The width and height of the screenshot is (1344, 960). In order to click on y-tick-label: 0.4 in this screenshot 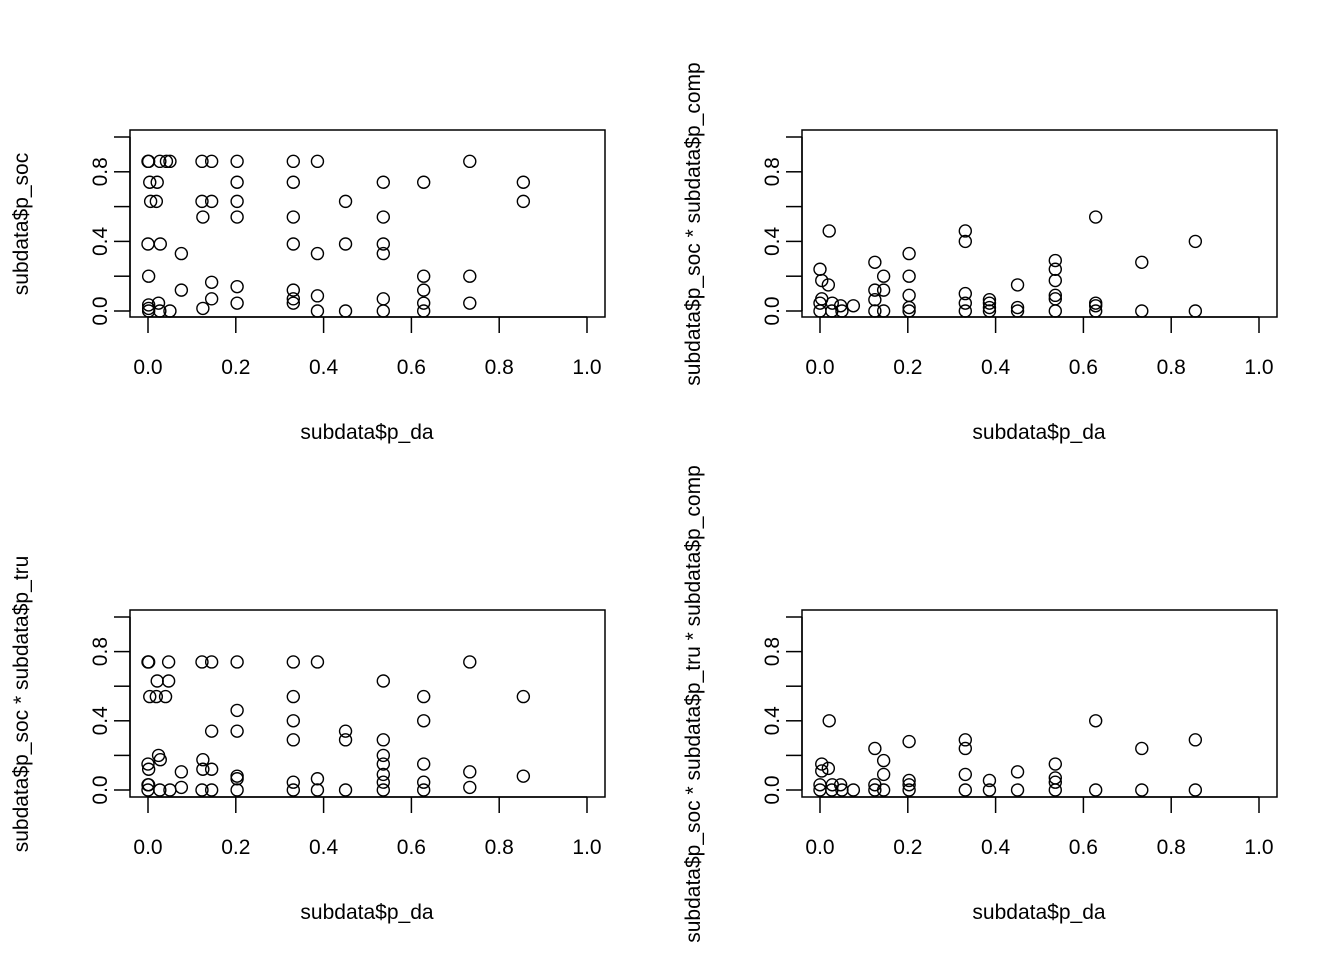, I will do `click(100, 241)`.